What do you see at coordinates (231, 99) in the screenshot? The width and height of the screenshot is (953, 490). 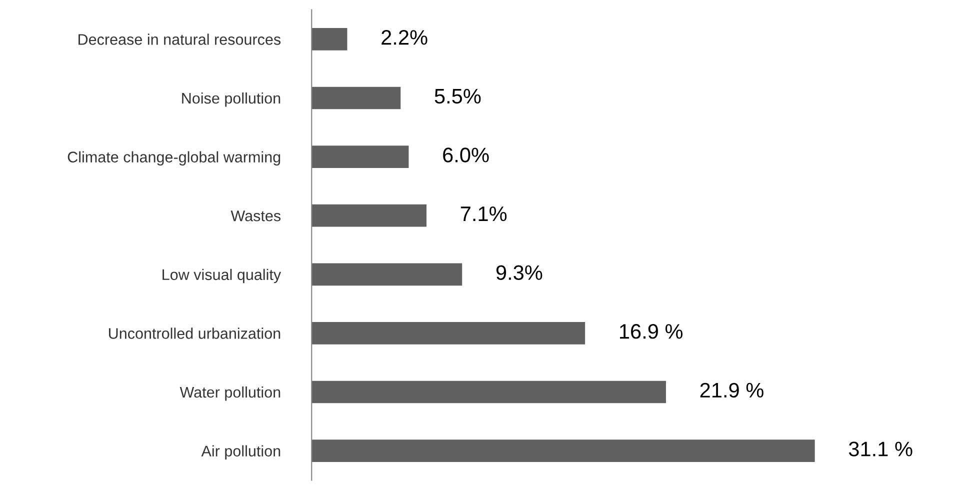 I see `y-tick-label: Noise pollution` at bounding box center [231, 99].